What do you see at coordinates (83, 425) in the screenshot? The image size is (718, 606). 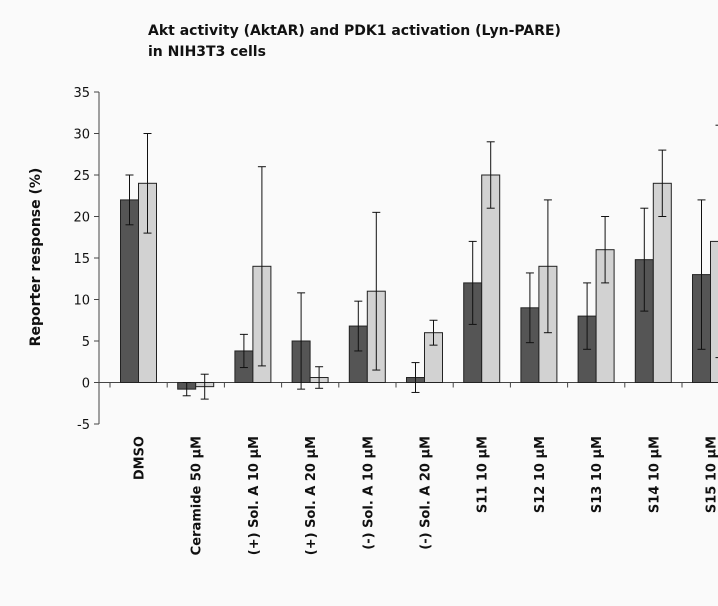 I see `y-tick-label: -5` at bounding box center [83, 425].